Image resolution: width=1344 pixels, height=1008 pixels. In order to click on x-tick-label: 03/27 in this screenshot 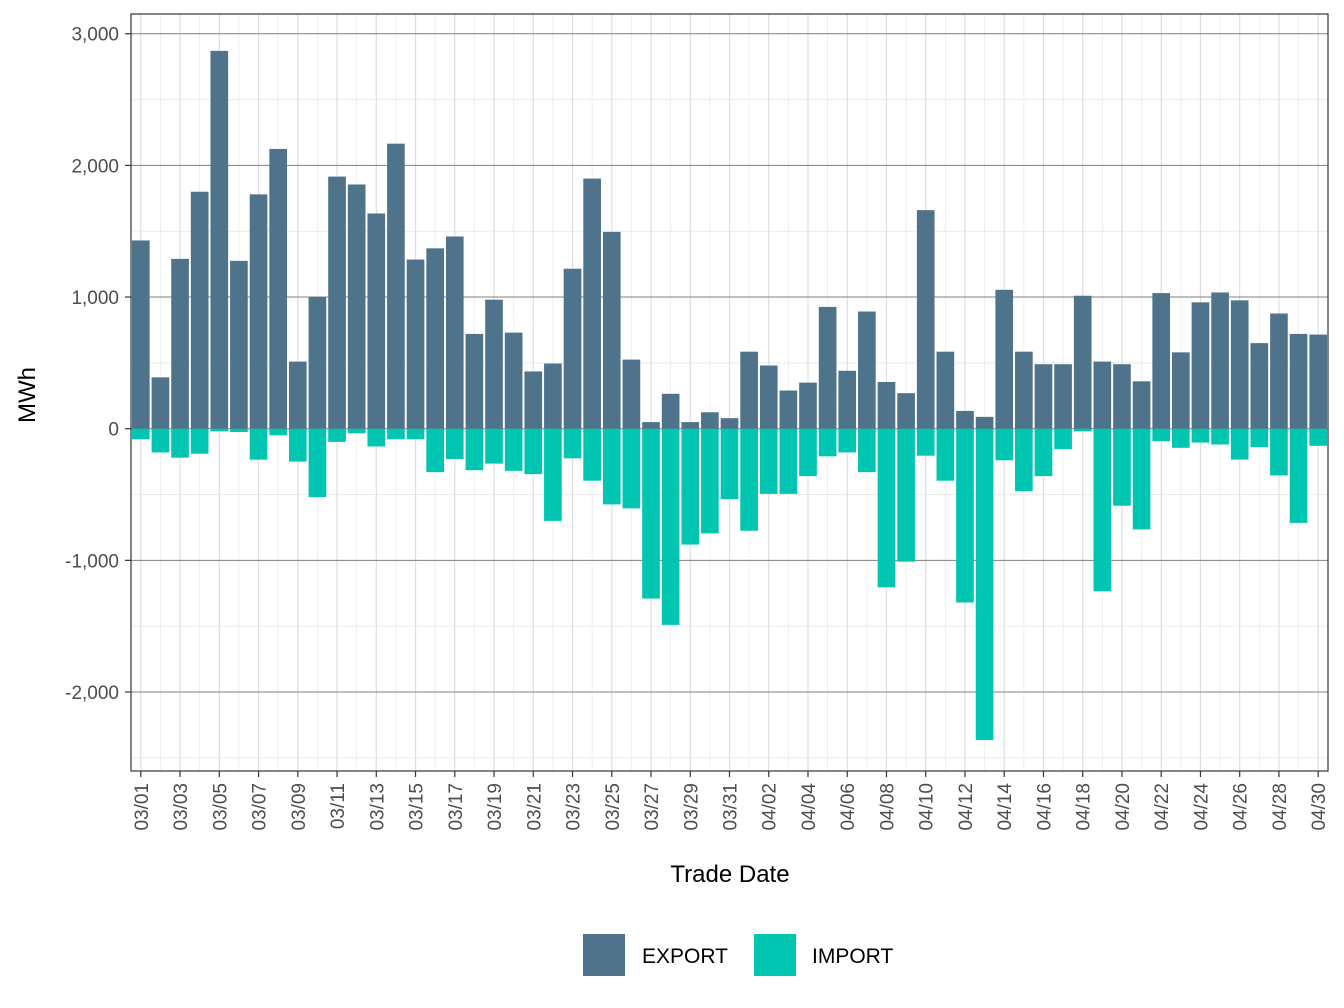, I will do `click(652, 807)`.